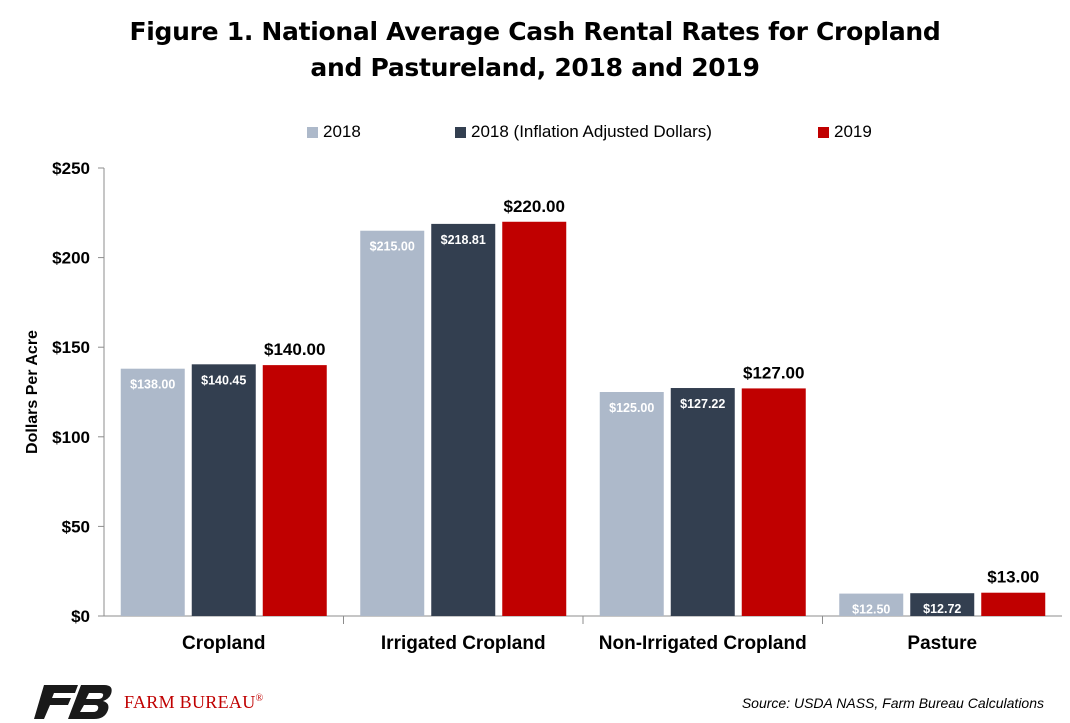 The width and height of the screenshot is (1070, 723). What do you see at coordinates (76, 526) in the screenshot?
I see `y-tick-label: $50` at bounding box center [76, 526].